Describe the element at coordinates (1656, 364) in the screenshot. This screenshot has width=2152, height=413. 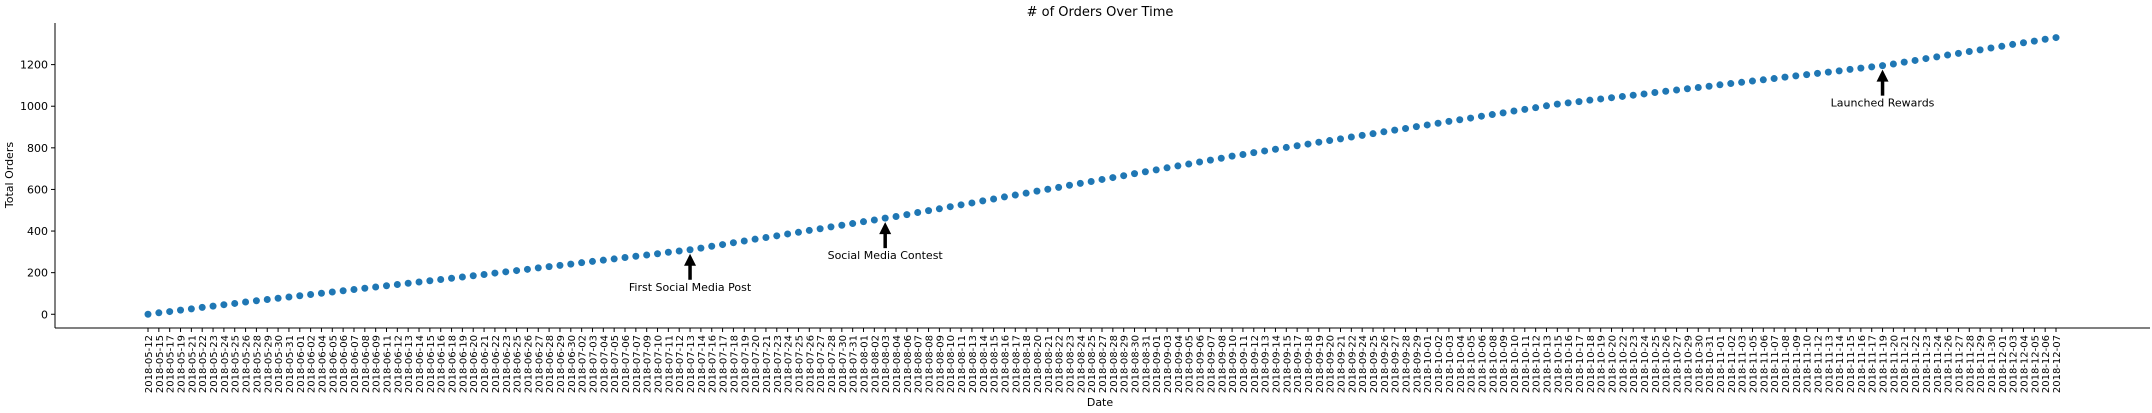
I see `x-tick-label: 2018-10-25` at that location.